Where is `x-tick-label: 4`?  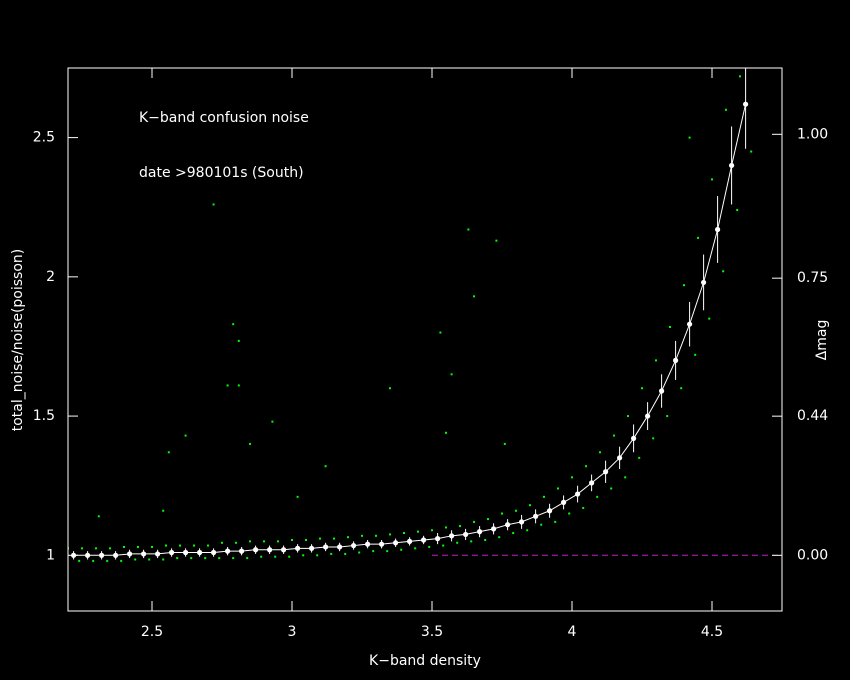 x-tick-label: 4 is located at coordinates (572, 632).